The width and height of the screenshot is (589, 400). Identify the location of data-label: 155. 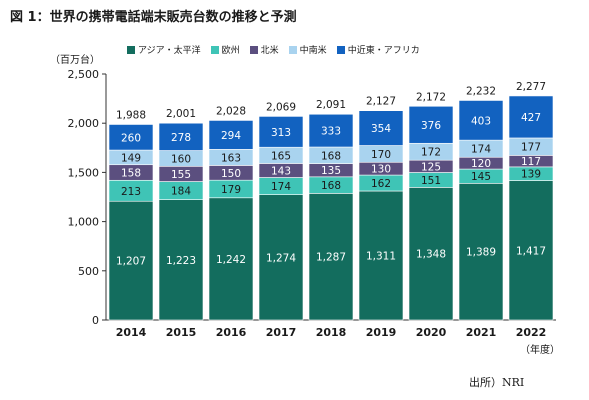
(181, 175).